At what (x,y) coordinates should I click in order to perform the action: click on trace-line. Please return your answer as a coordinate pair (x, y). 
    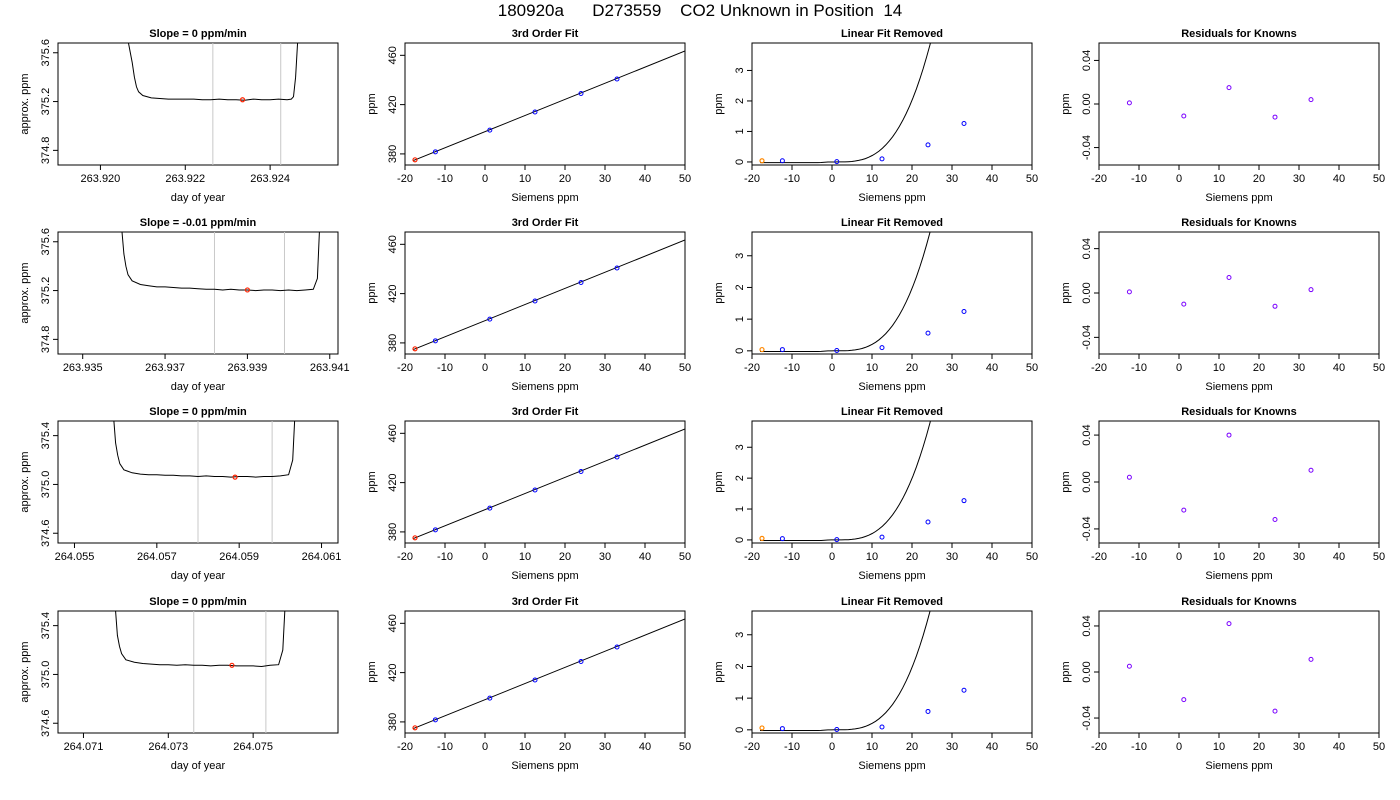
    Looking at the image, I should click on (204, 449).